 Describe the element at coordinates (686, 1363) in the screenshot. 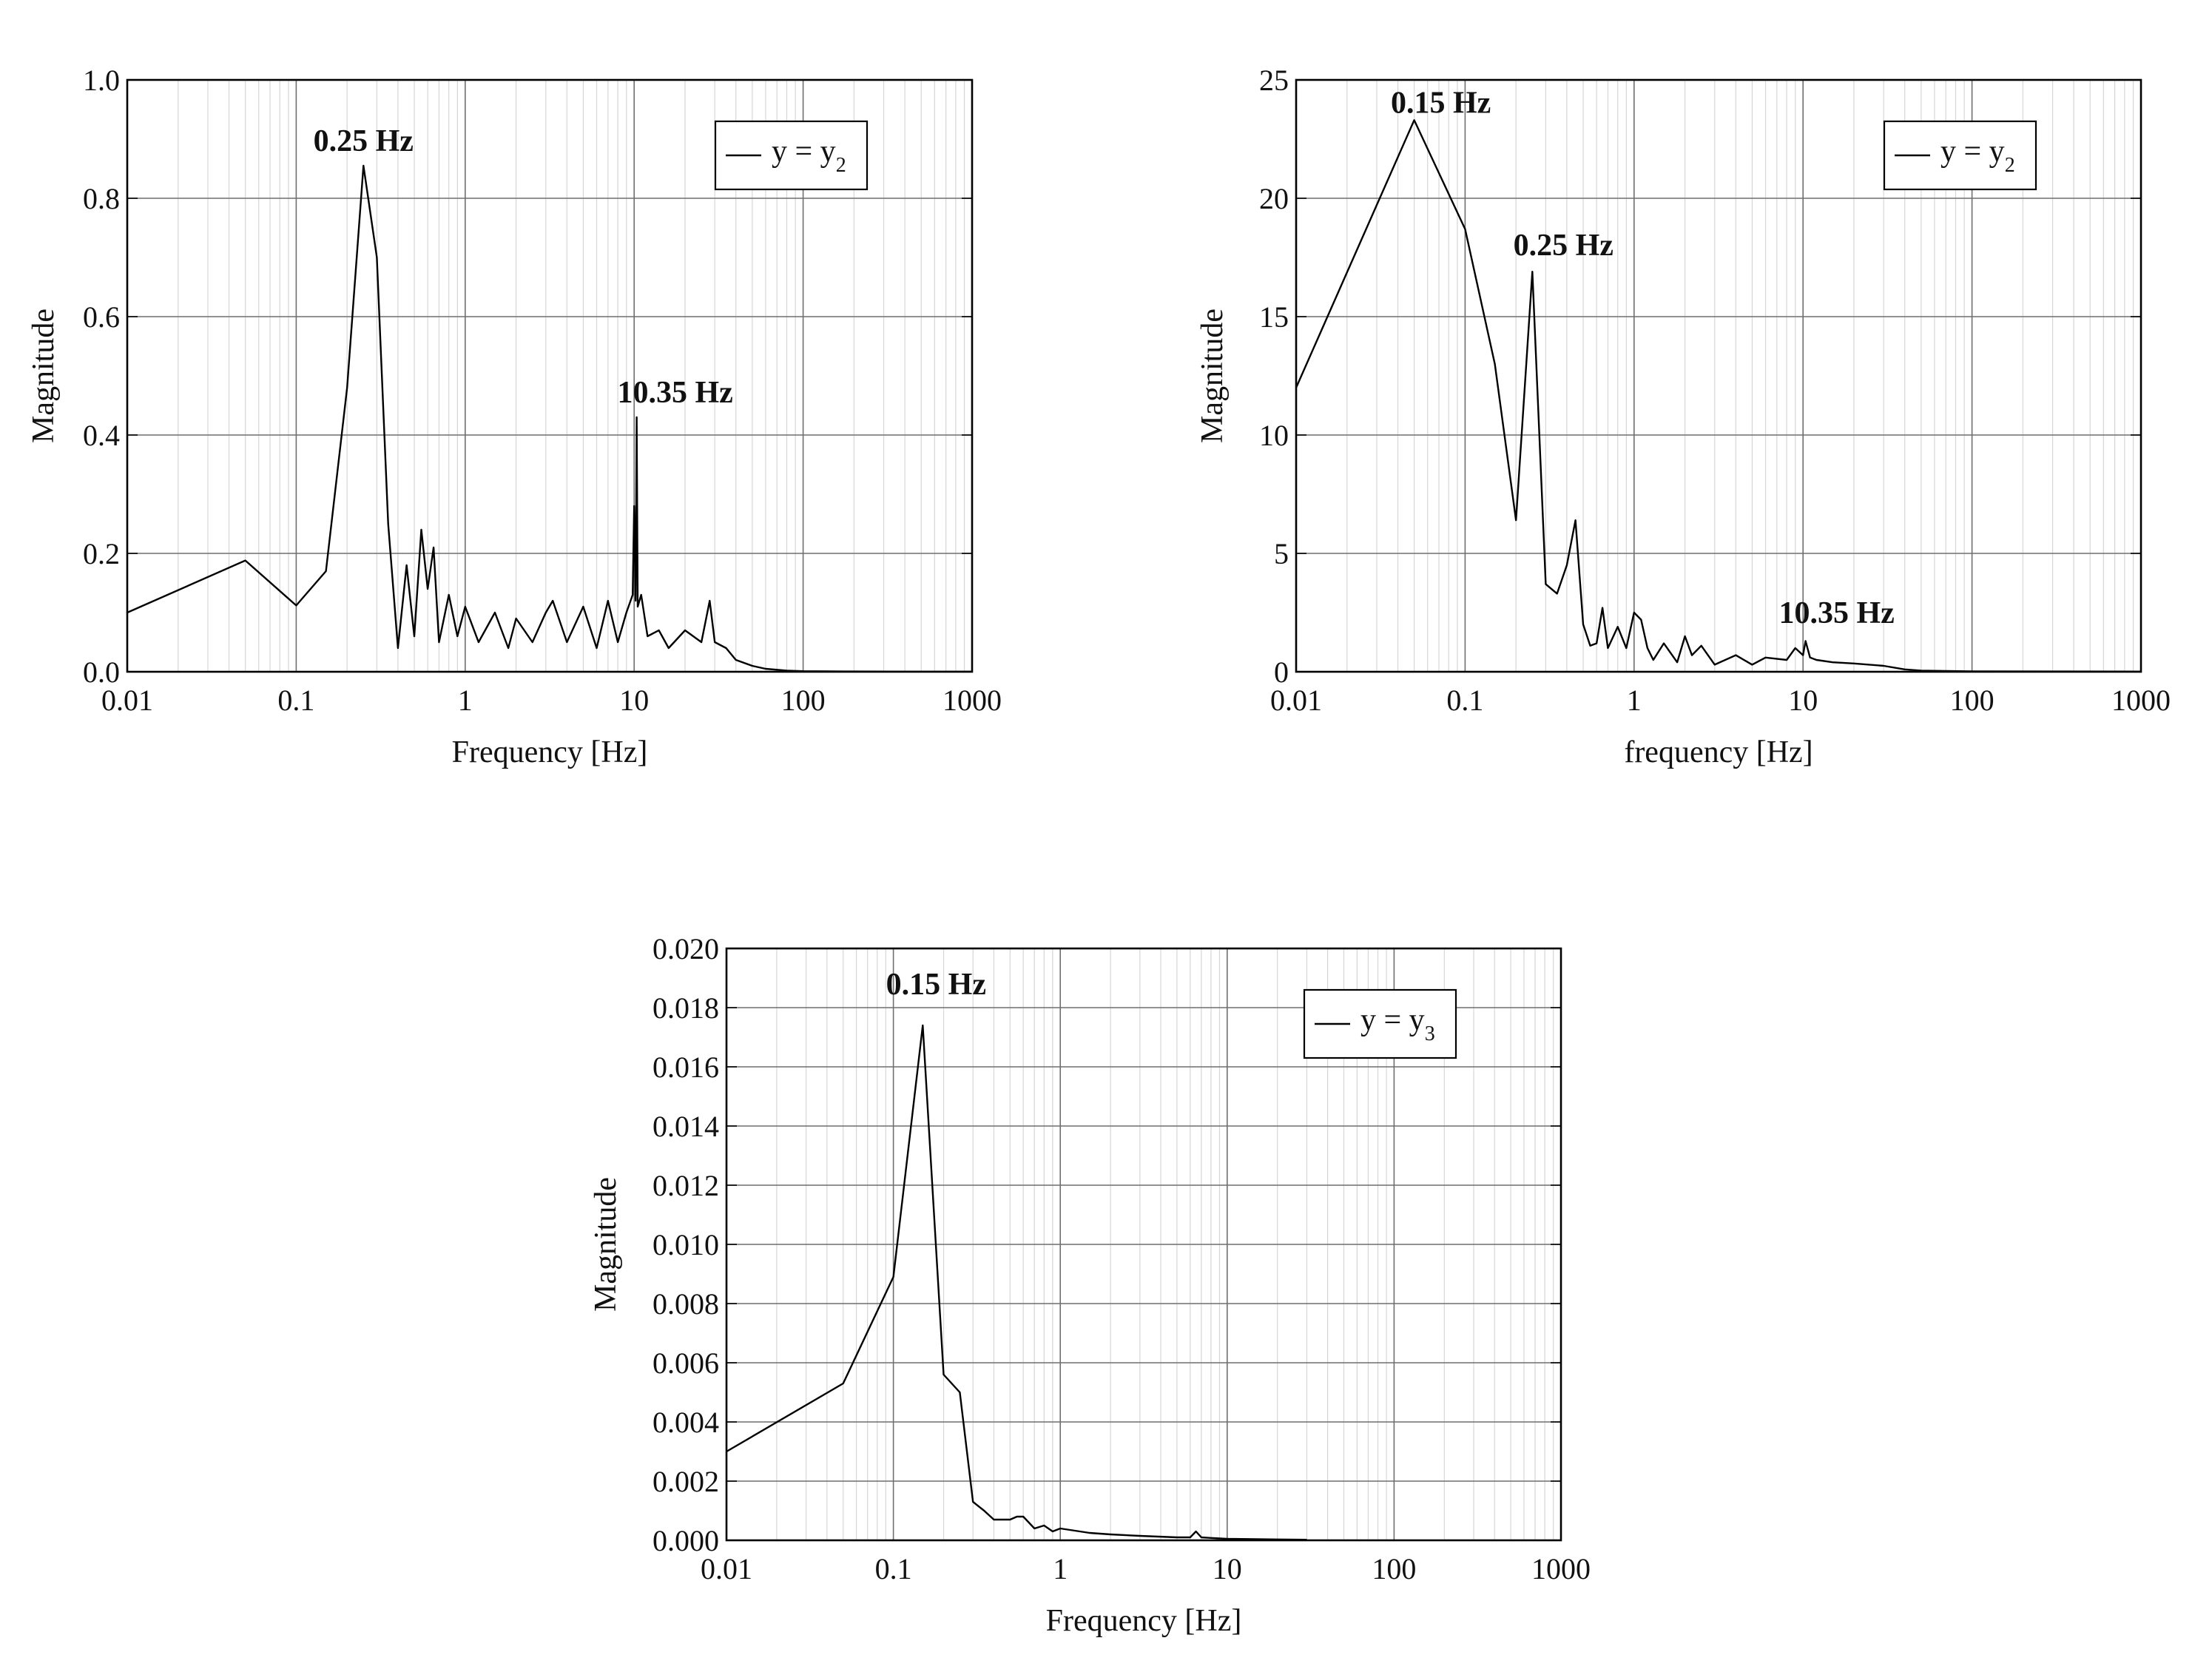

I see `y-tick-label: 0.006` at that location.